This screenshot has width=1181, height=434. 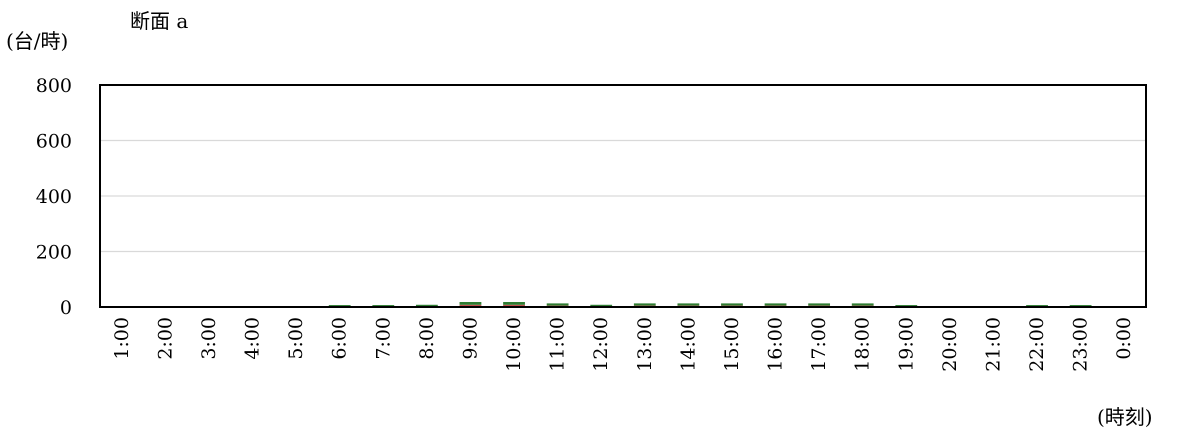 What do you see at coordinates (950, 344) in the screenshot?
I see `x-tick-label: 20:00` at bounding box center [950, 344].